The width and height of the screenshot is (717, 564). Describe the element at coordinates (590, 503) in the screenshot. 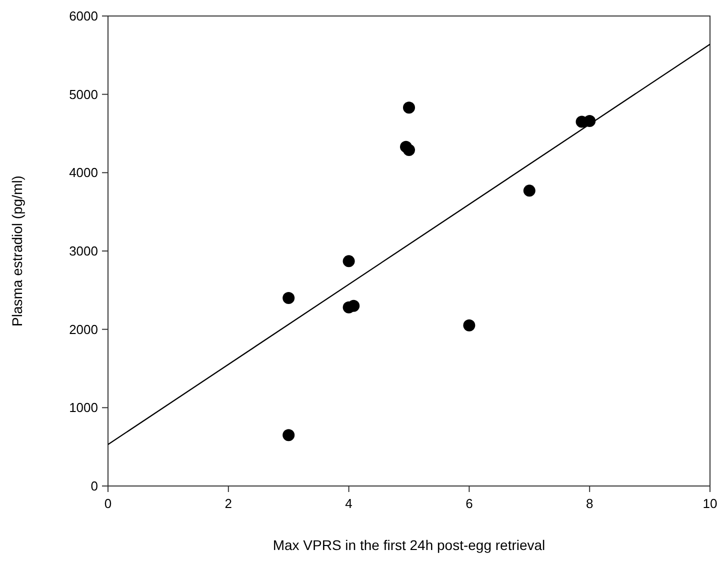

I see `x-tick-label: 8` at that location.